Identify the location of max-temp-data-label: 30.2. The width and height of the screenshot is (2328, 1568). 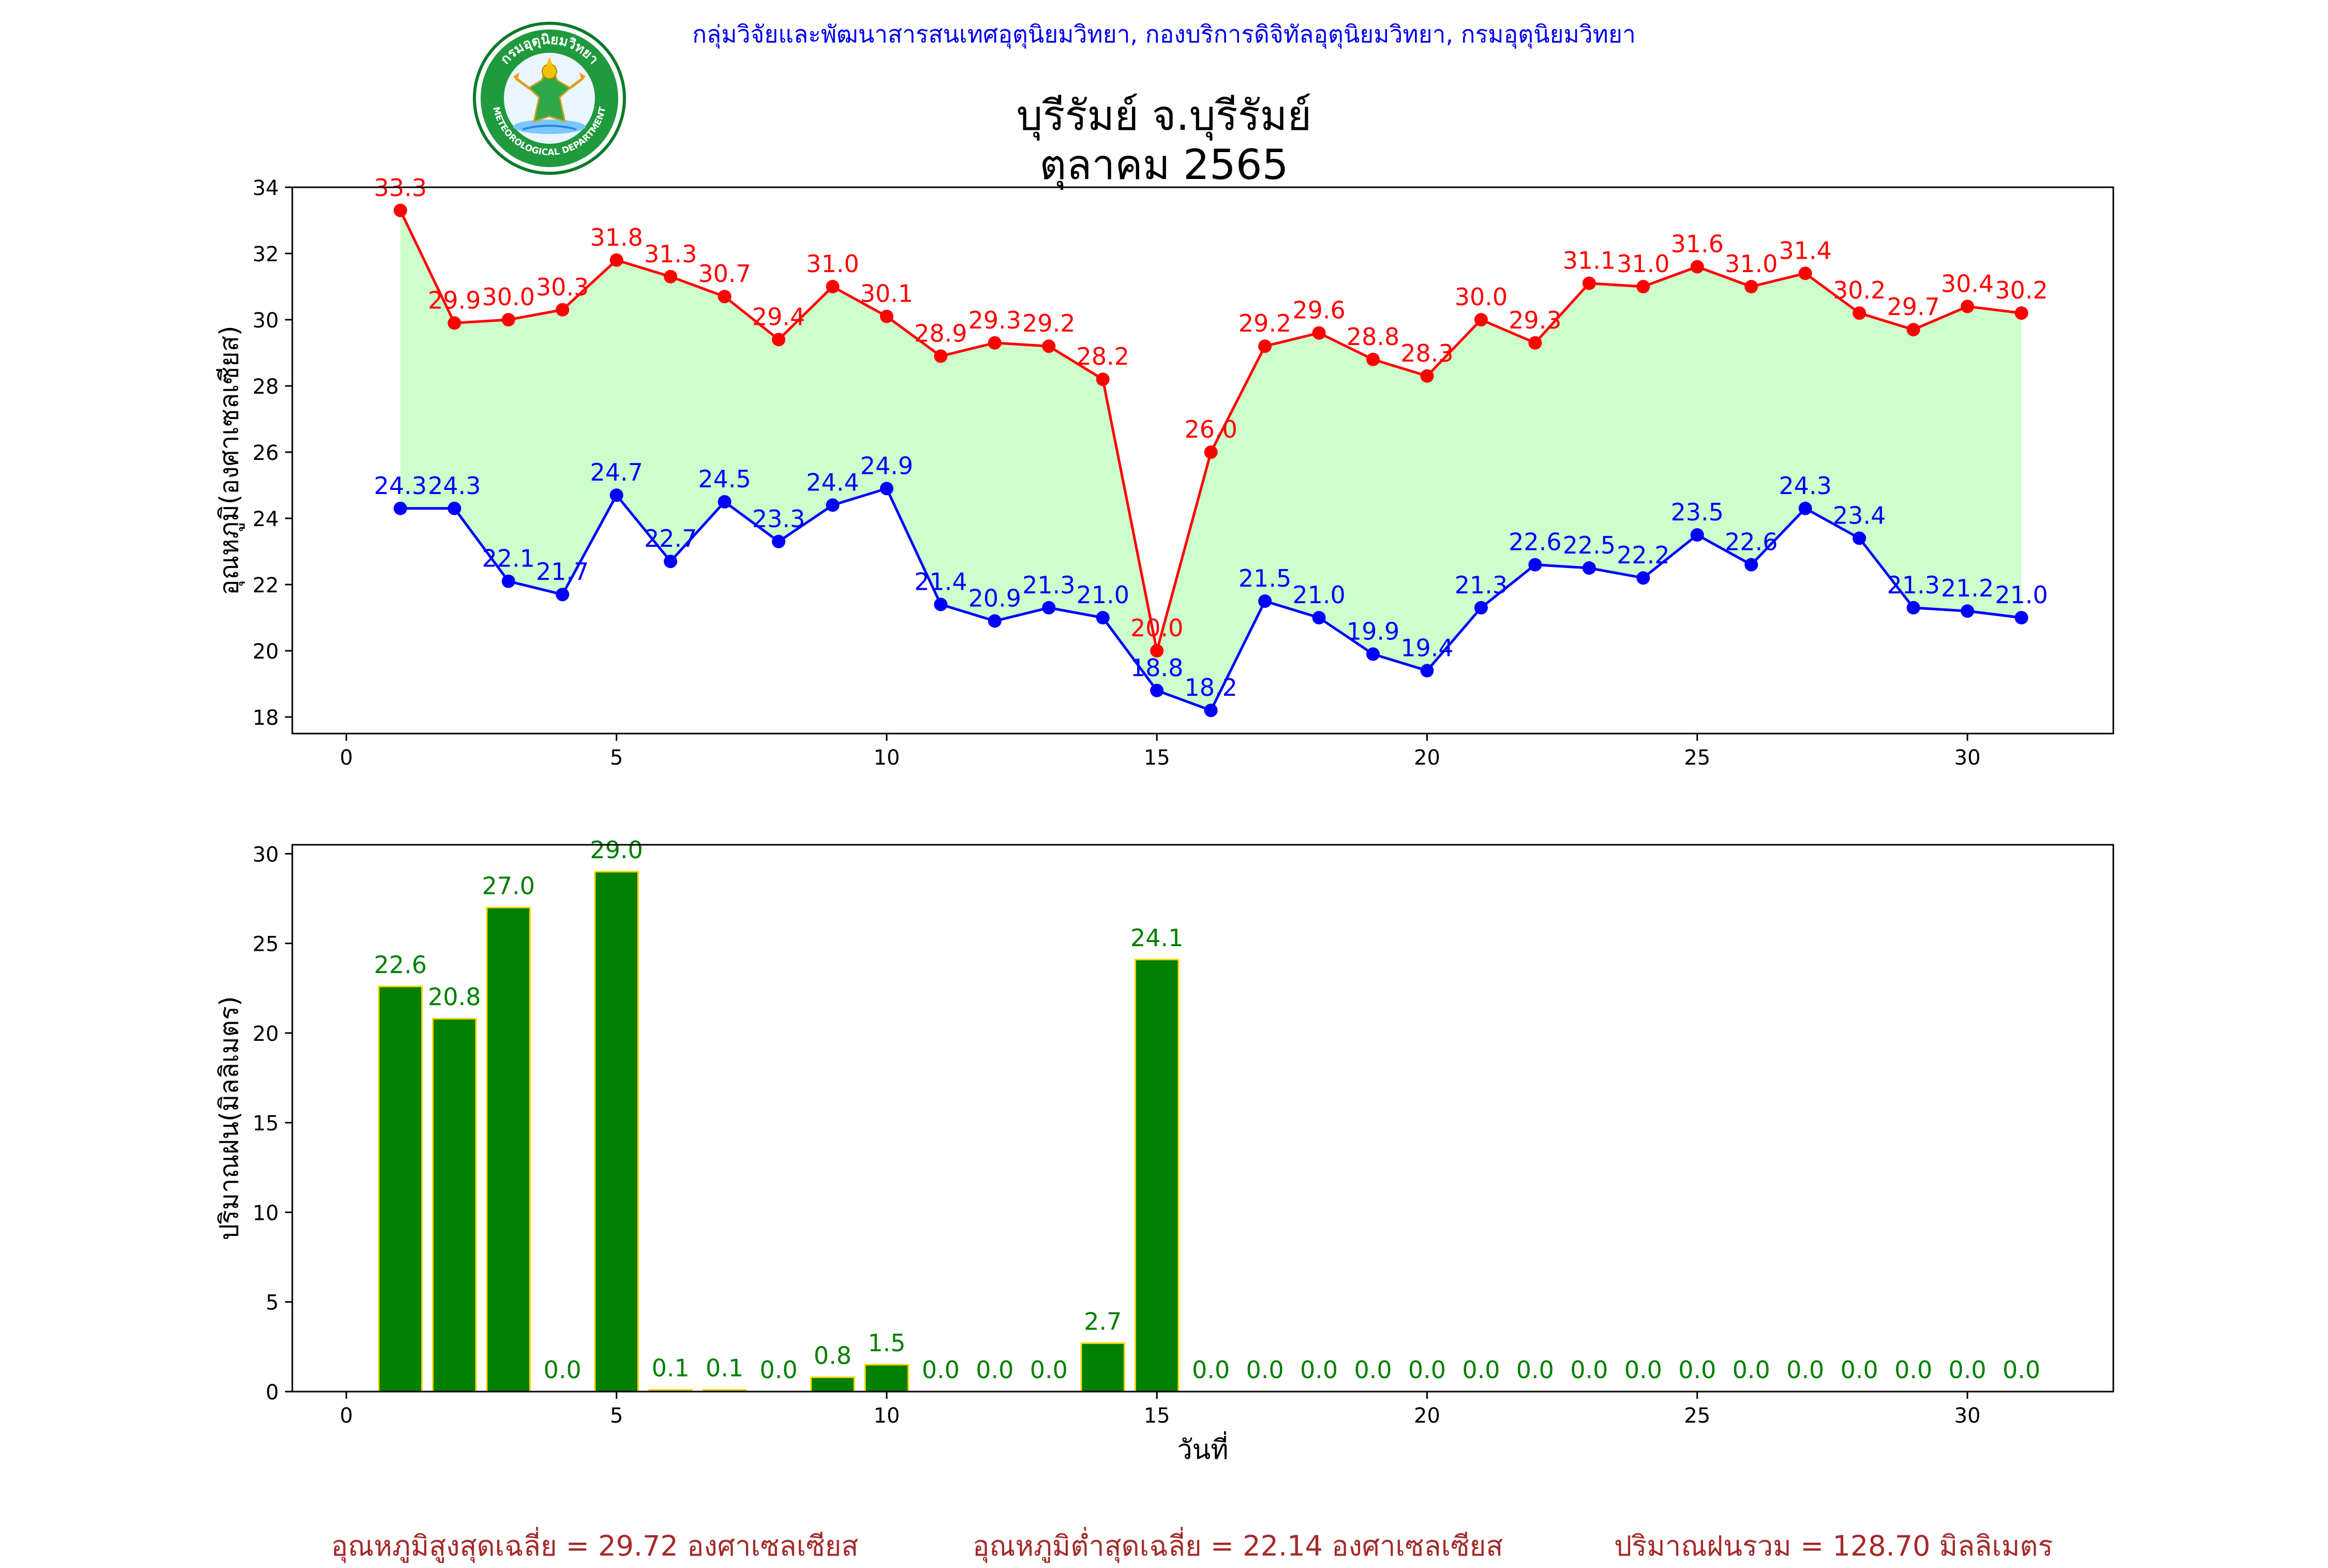
(1859, 290).